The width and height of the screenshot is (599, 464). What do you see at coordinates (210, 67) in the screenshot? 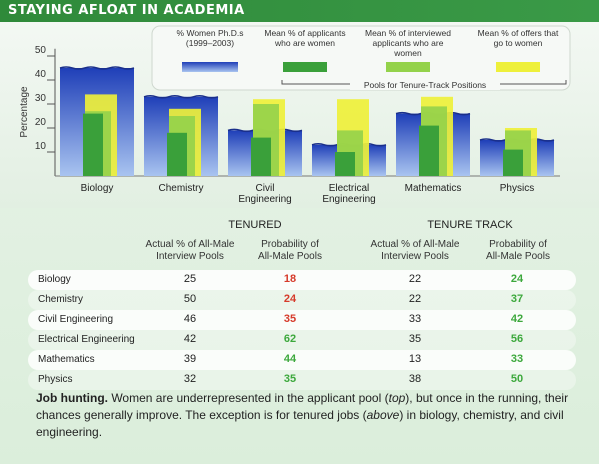
I see `legend-swatch-women-phd` at bounding box center [210, 67].